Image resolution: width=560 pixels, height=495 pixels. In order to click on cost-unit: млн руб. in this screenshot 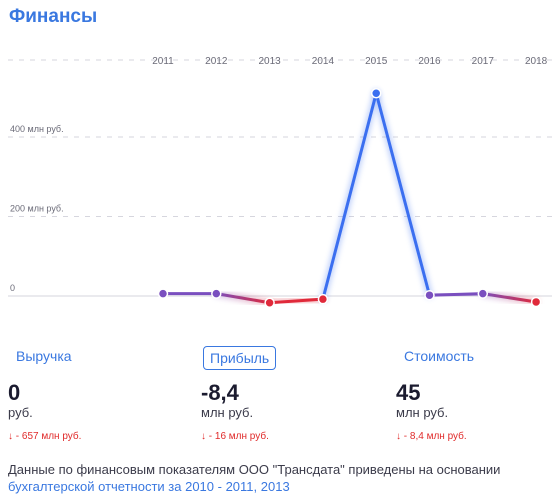, I will do `click(422, 412)`.